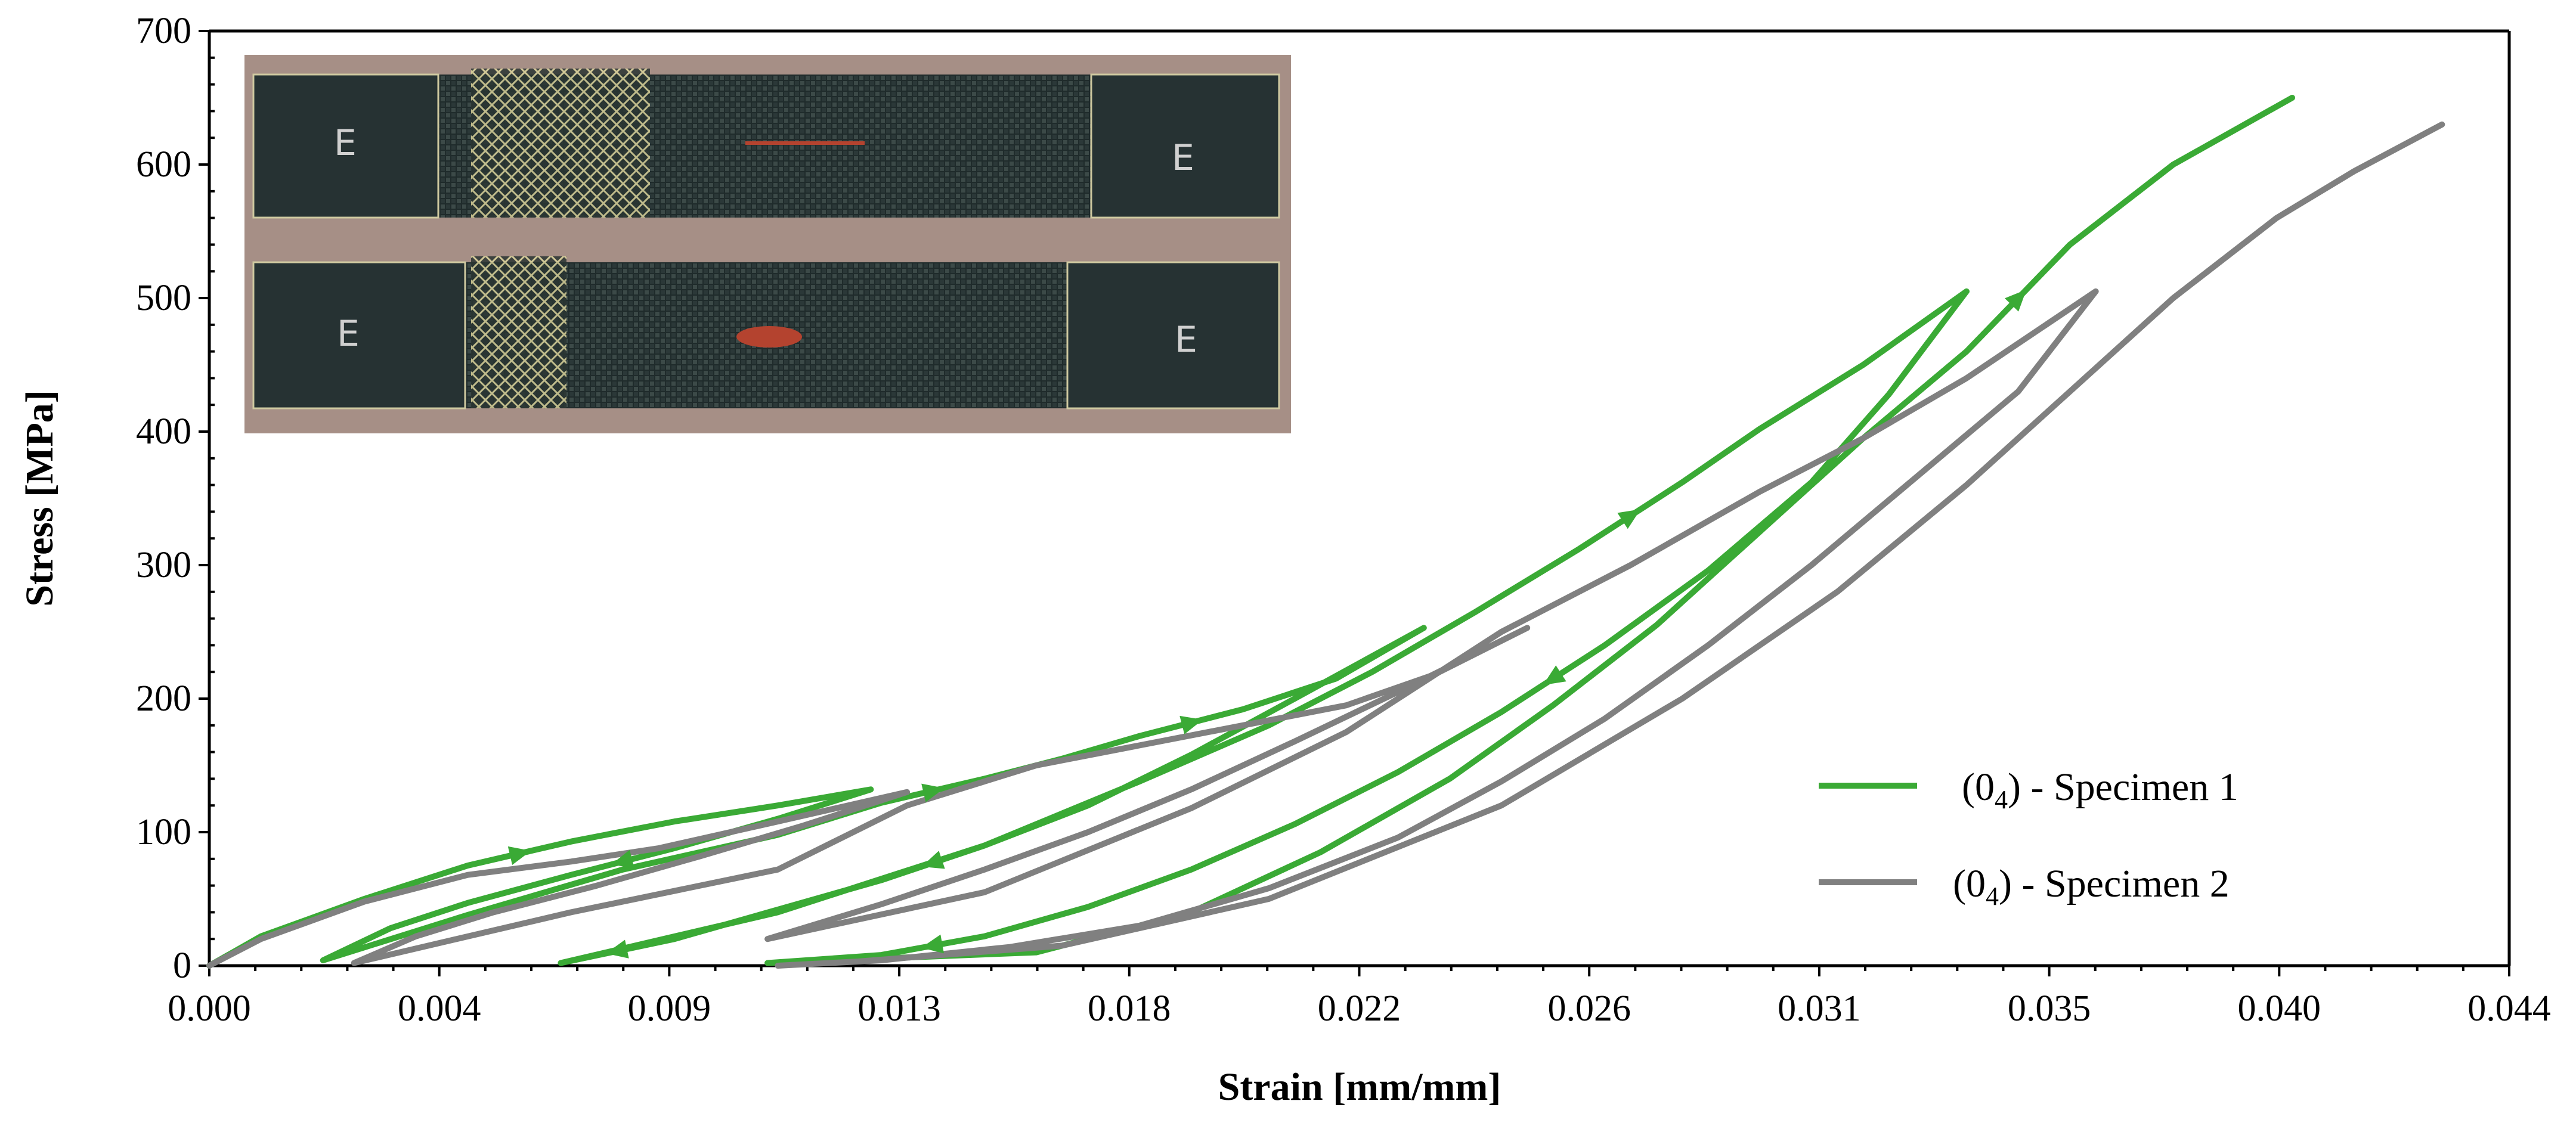 The height and width of the screenshot is (1132, 2576). Describe the element at coordinates (2049, 1008) in the screenshot. I see `x-tick-label: 0.035` at that location.